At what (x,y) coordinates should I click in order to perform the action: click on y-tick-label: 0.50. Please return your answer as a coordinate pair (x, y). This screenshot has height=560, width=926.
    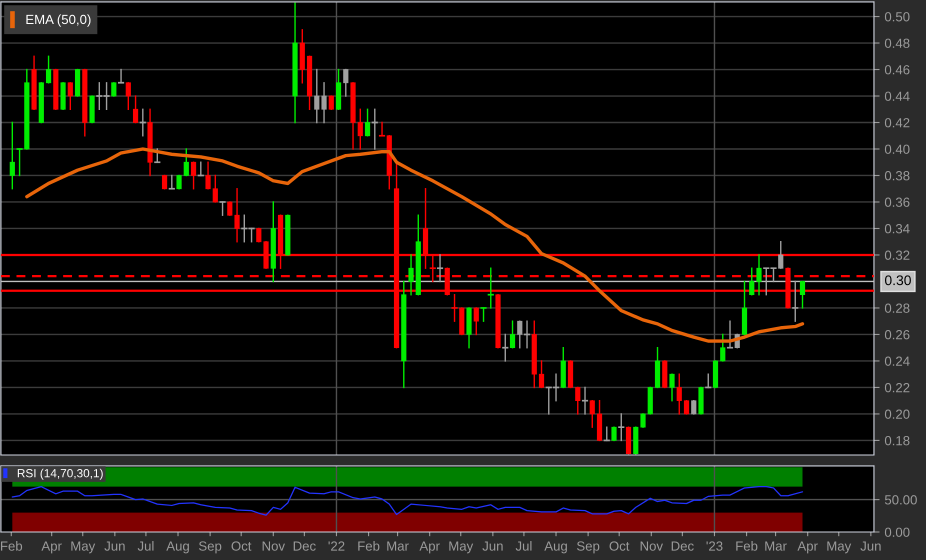
    Looking at the image, I should click on (897, 17).